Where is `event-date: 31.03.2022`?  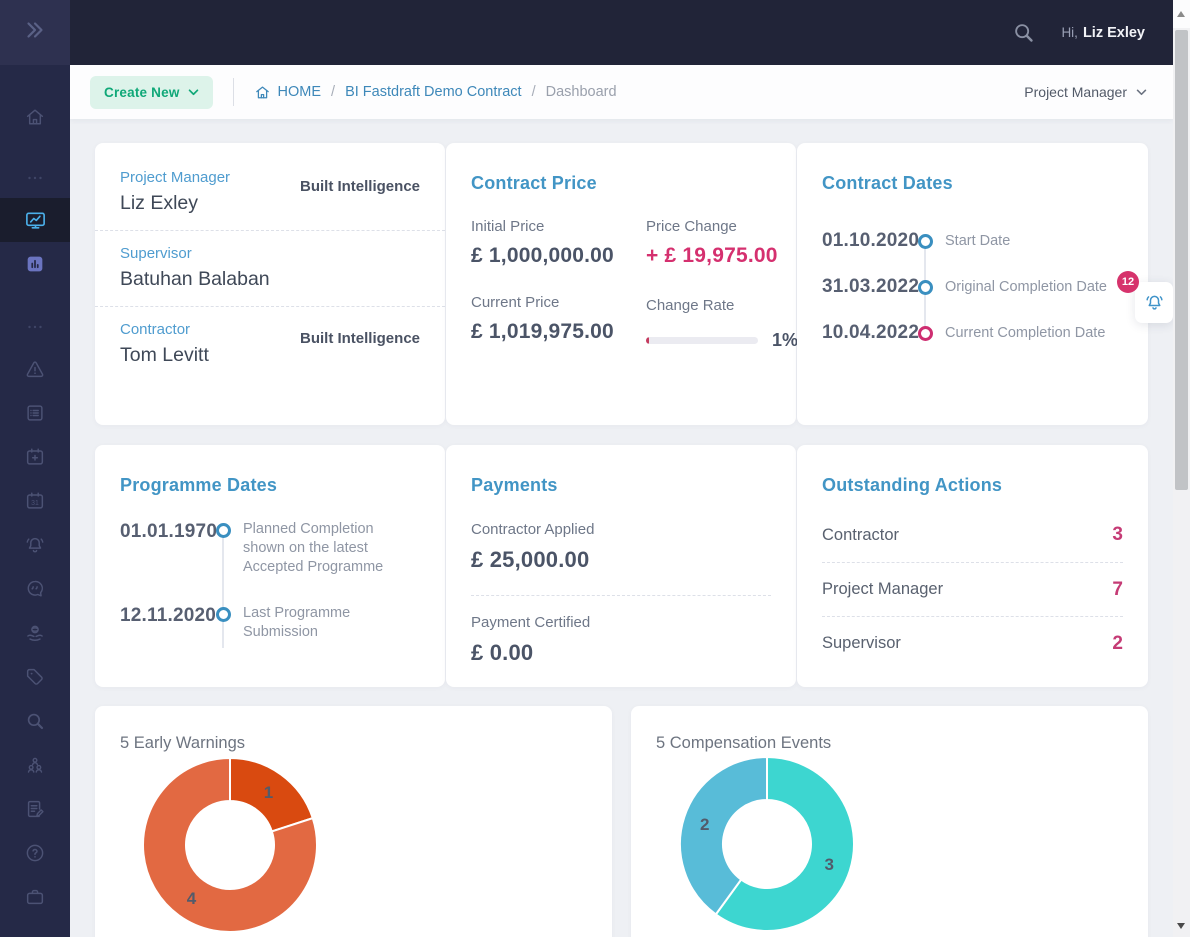 event-date: 31.03.2022 is located at coordinates (871, 286).